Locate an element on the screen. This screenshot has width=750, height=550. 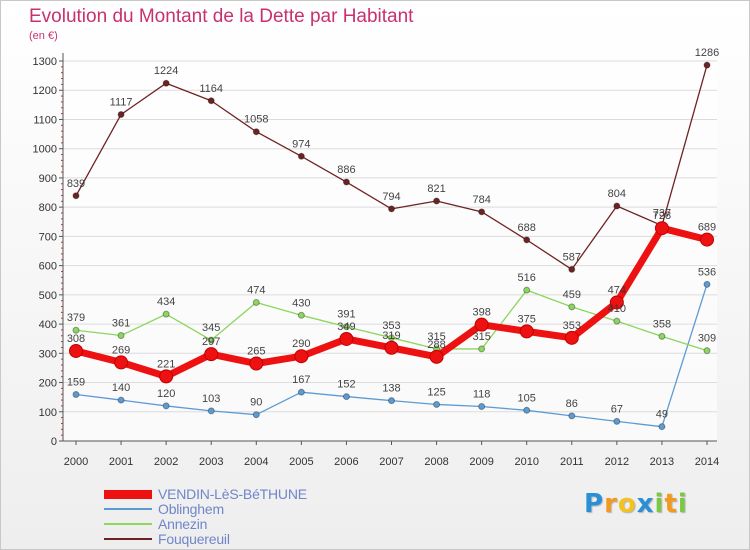
x-tick-label: 2010 is located at coordinates (526, 462).